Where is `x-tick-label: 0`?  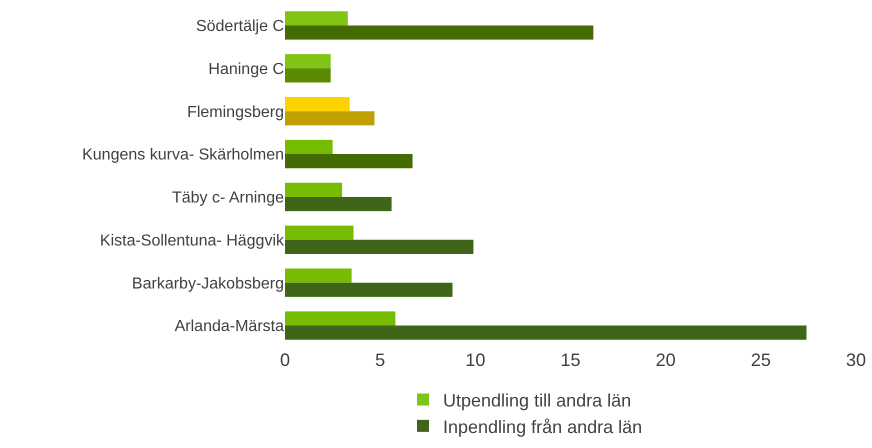
x-tick-label: 0 is located at coordinates (285, 360).